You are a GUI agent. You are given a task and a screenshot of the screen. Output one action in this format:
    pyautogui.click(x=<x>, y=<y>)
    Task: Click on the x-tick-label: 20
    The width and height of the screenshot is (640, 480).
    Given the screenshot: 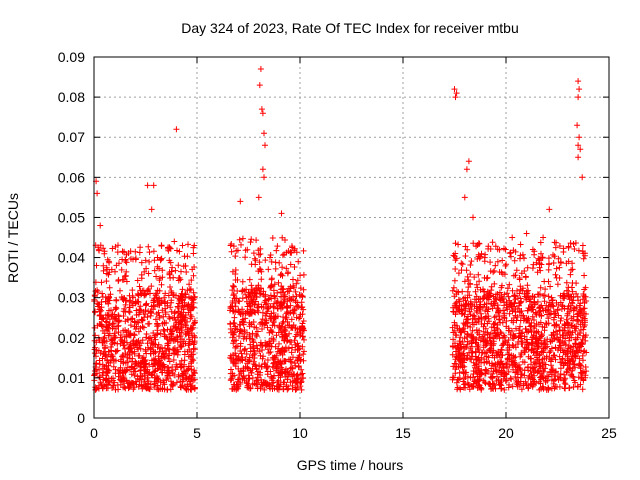 What is the action you would take?
    pyautogui.click(x=506, y=433)
    